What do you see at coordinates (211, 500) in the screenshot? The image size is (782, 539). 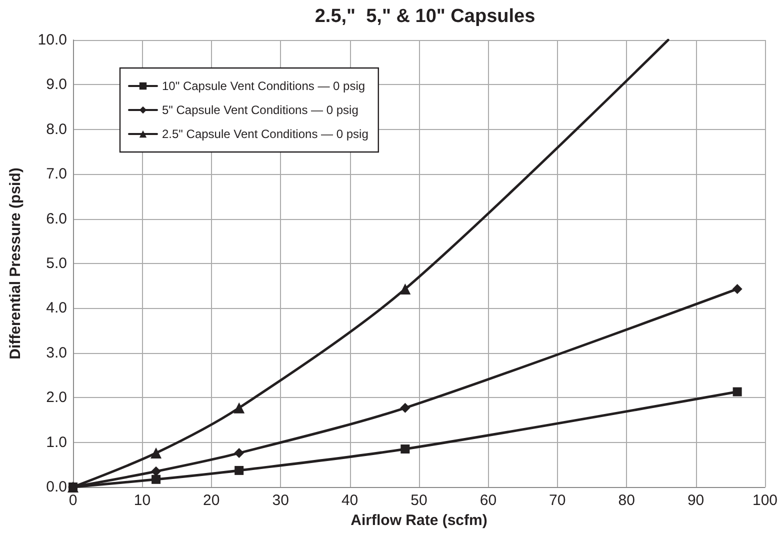 I see `x-tick-label: 20` at bounding box center [211, 500].